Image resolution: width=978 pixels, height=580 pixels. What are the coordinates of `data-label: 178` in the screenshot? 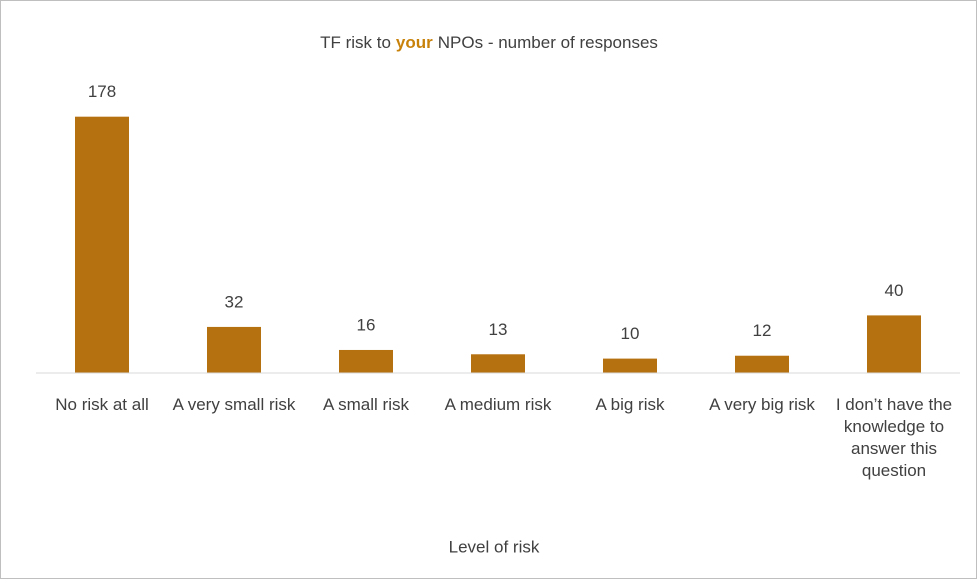 It's located at (102, 91).